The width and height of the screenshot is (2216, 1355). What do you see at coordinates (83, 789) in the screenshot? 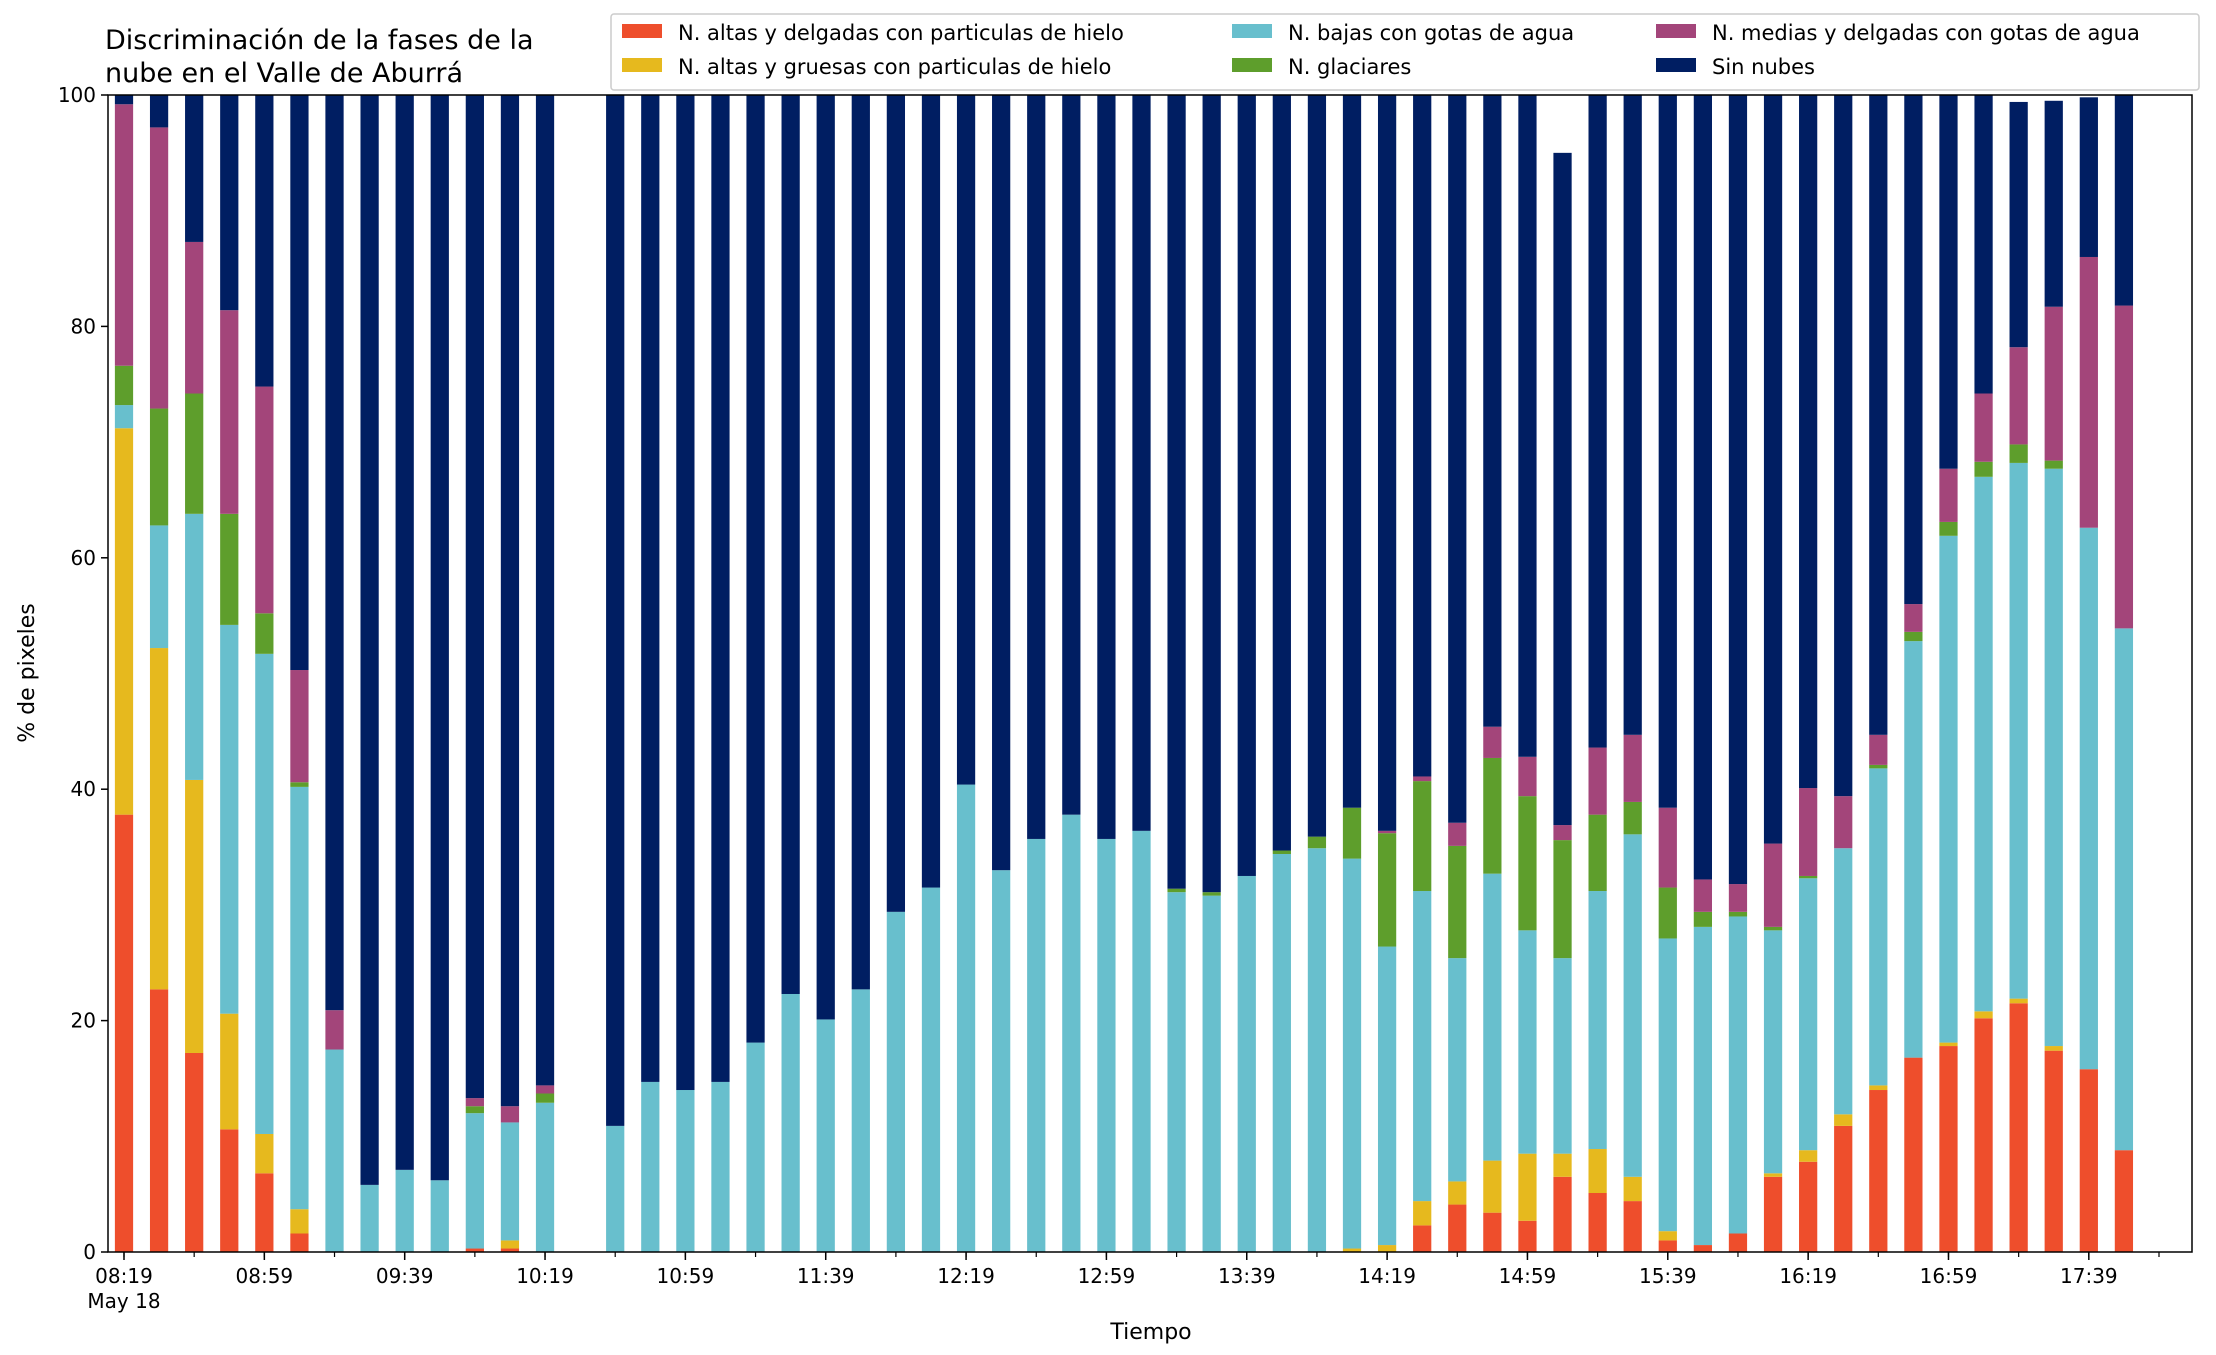
I see `y-tick-label-40: 40` at bounding box center [83, 789].